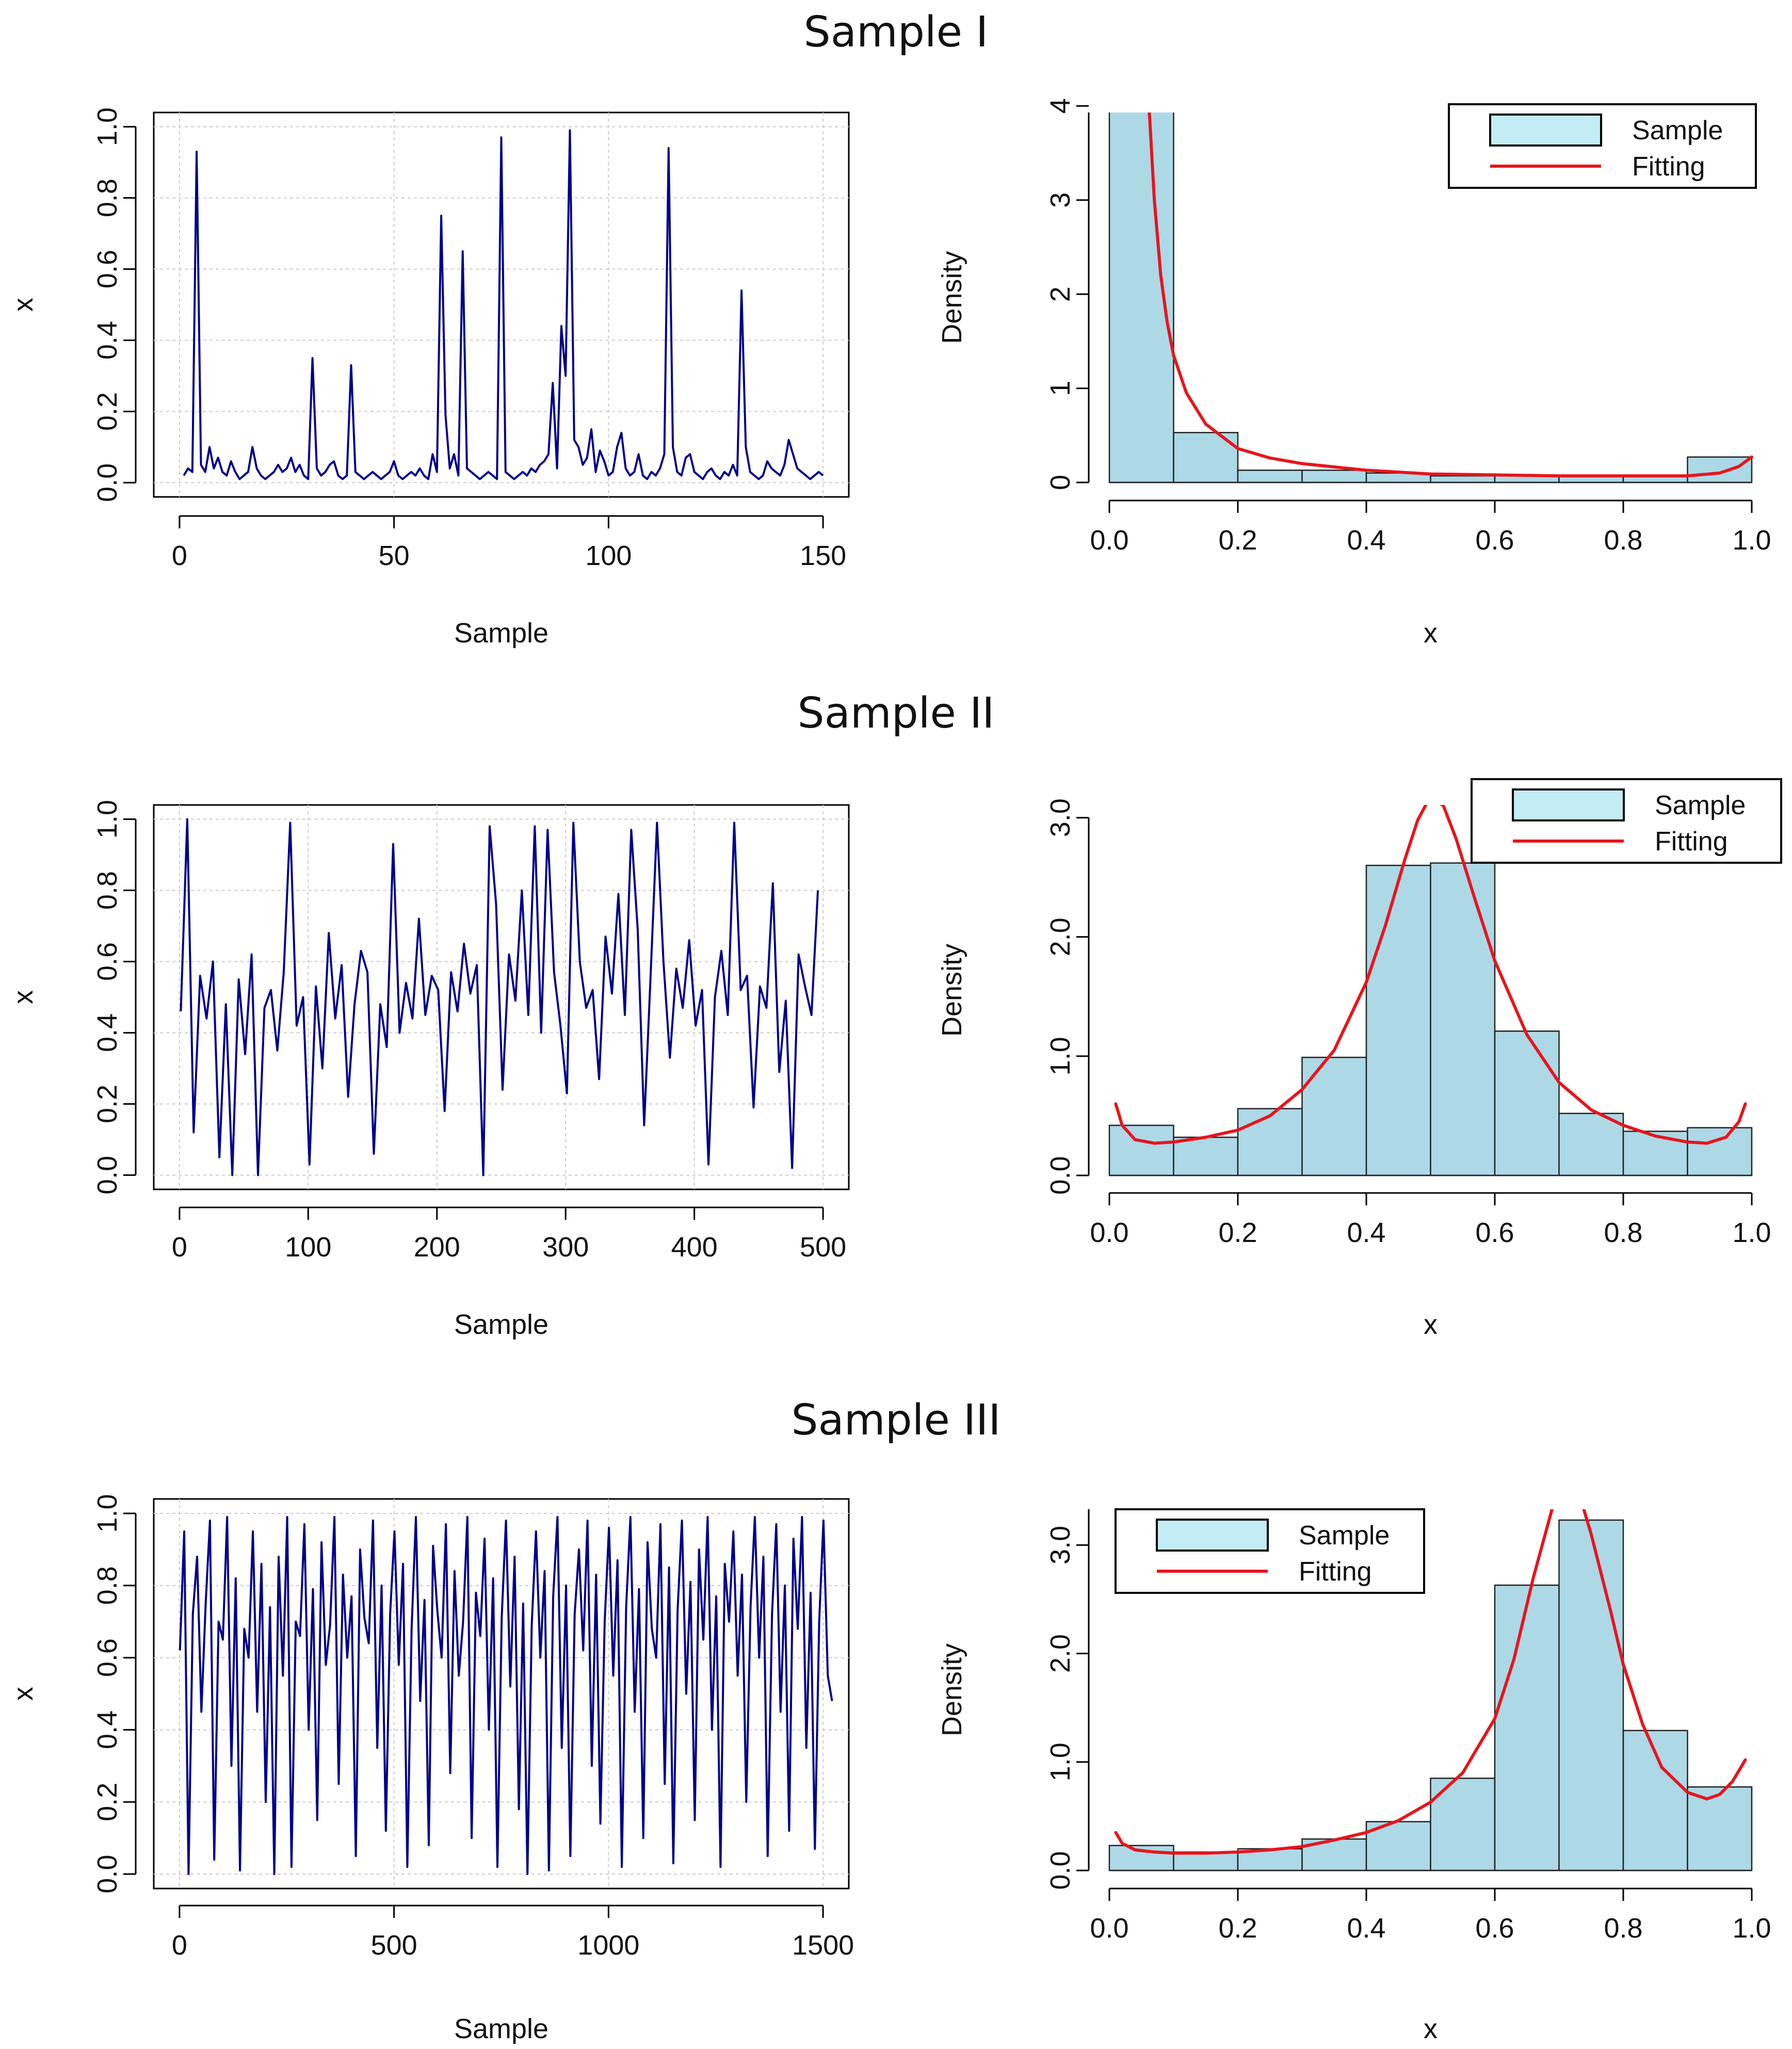 The width and height of the screenshot is (1792, 2049). I want to click on s3-hist-fit-curve, so click(1430, 1682).